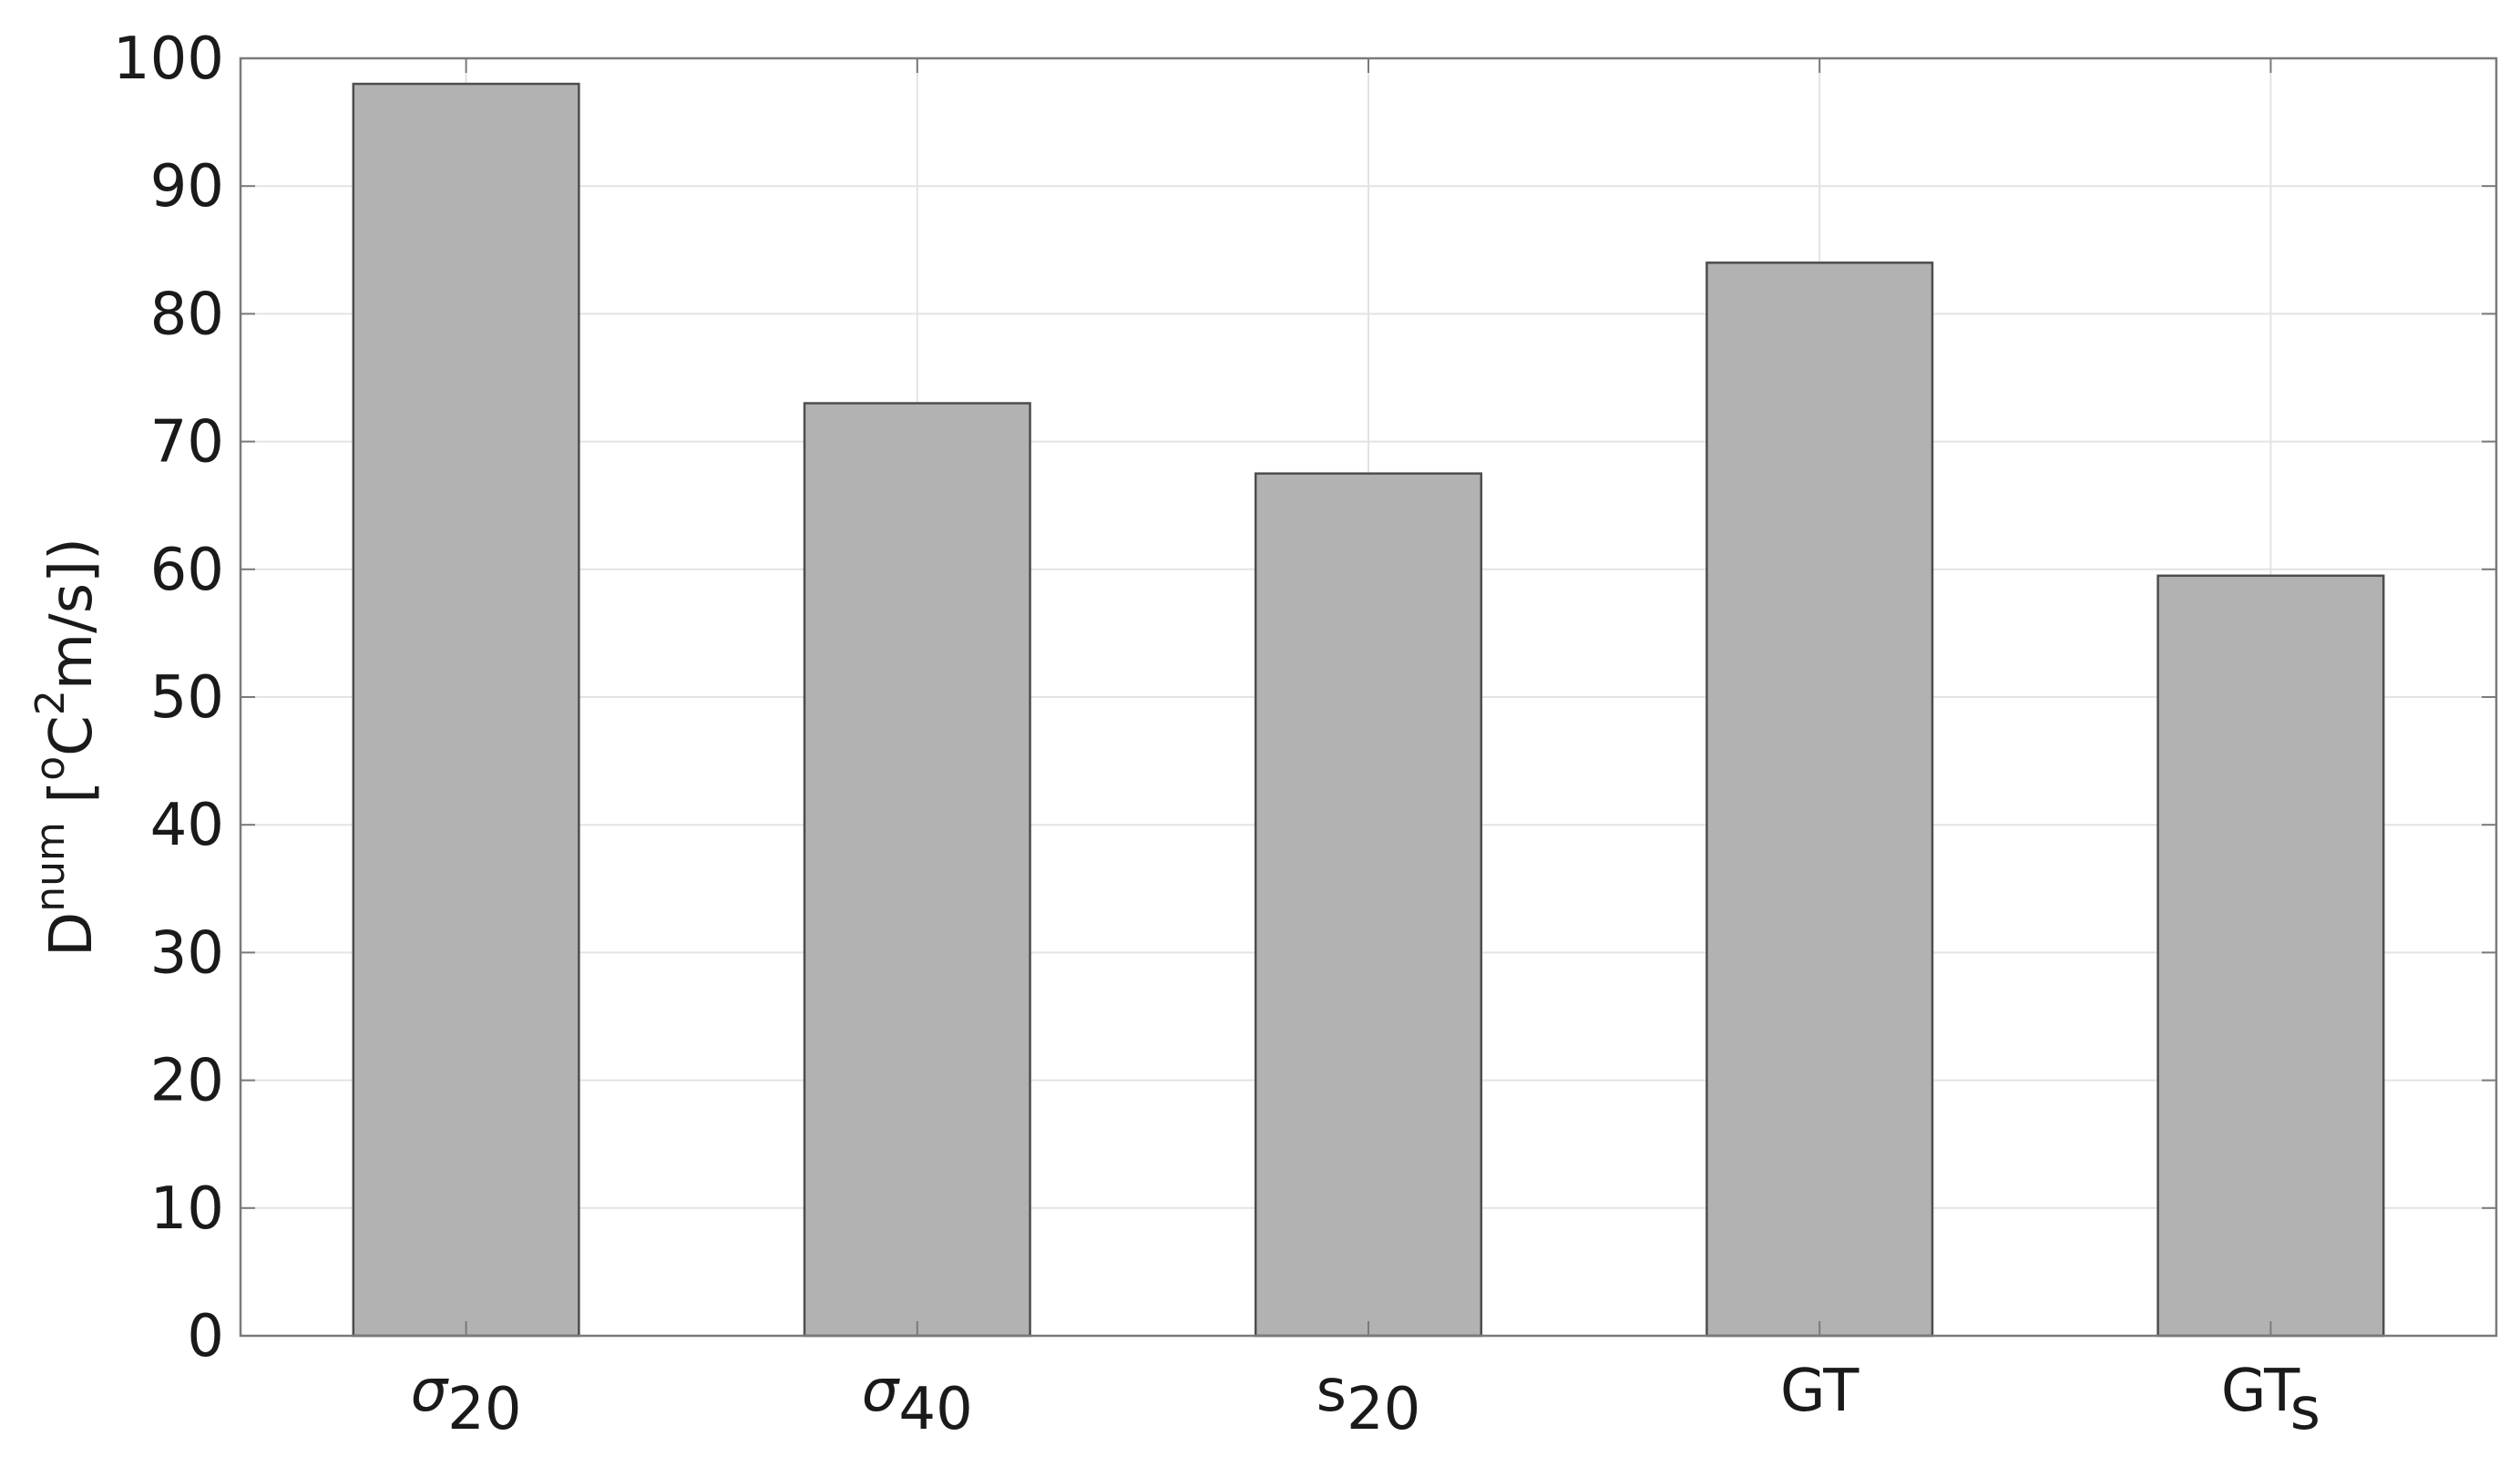 The width and height of the screenshot is (2520, 1467). Describe the element at coordinates (51, 768) in the screenshot. I see `y-axis-label-degree: o` at that location.